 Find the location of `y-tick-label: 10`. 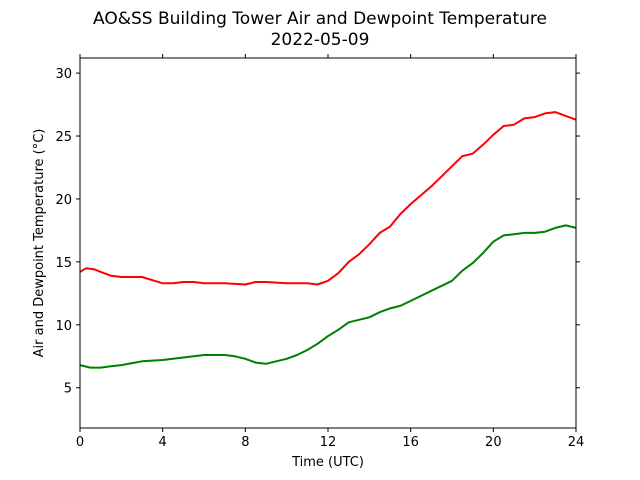

y-tick-label: 10 is located at coordinates (63, 326).